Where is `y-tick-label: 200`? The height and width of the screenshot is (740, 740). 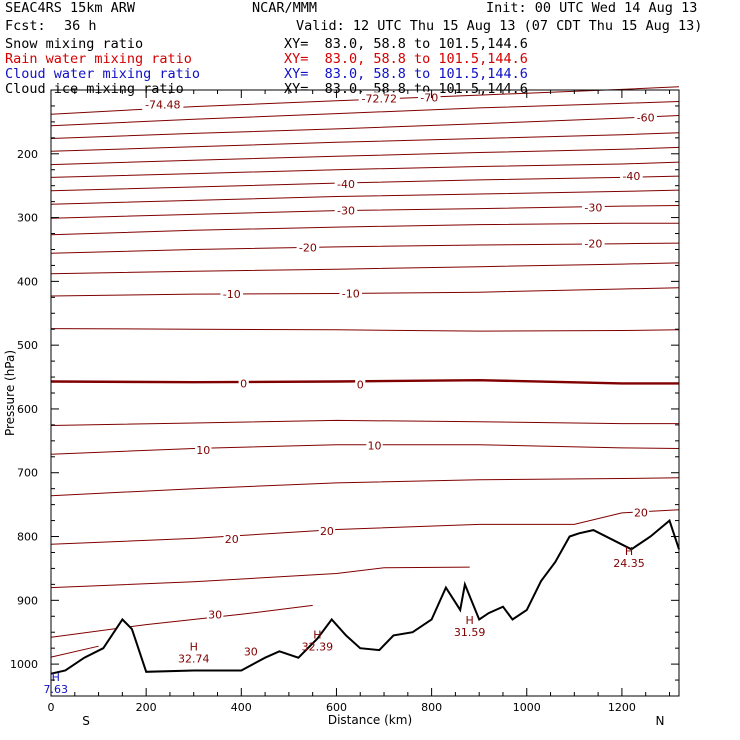 y-tick-label: 200 is located at coordinates (27, 154).